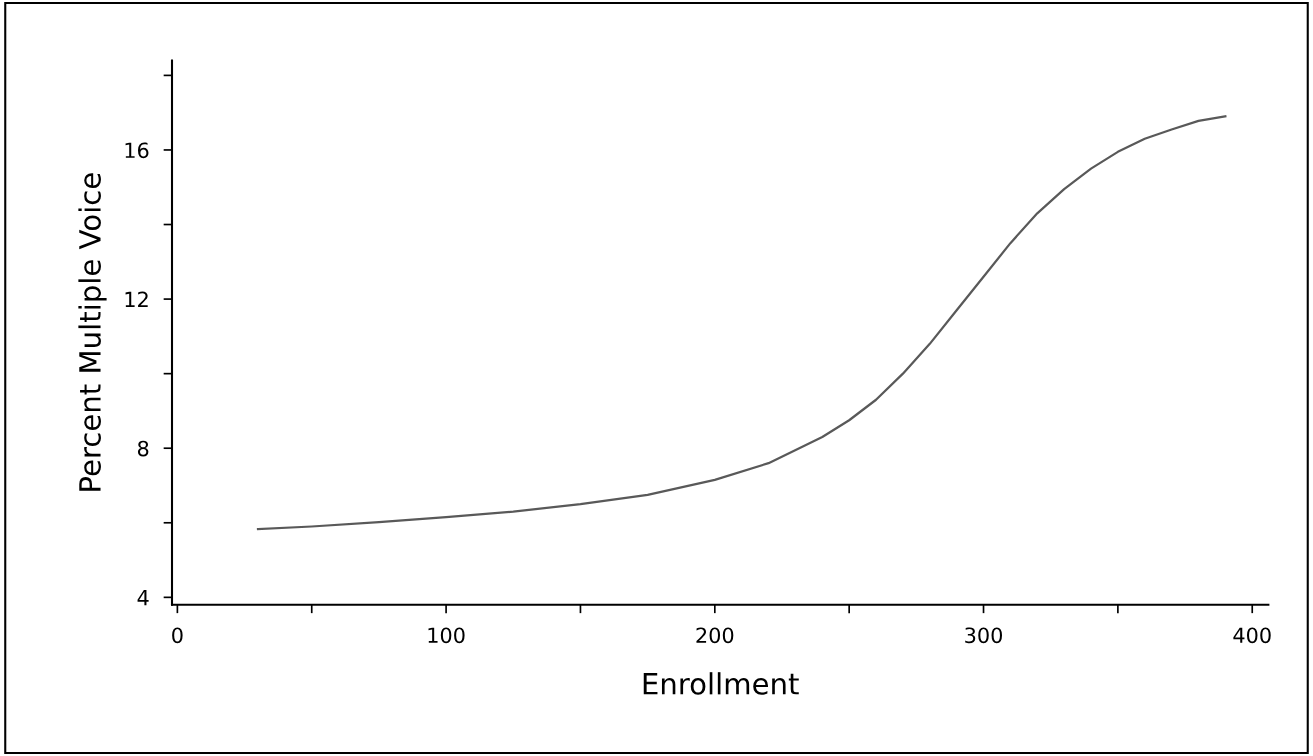 The height and width of the screenshot is (756, 1313). I want to click on y-tick-label: 4, so click(143, 598).